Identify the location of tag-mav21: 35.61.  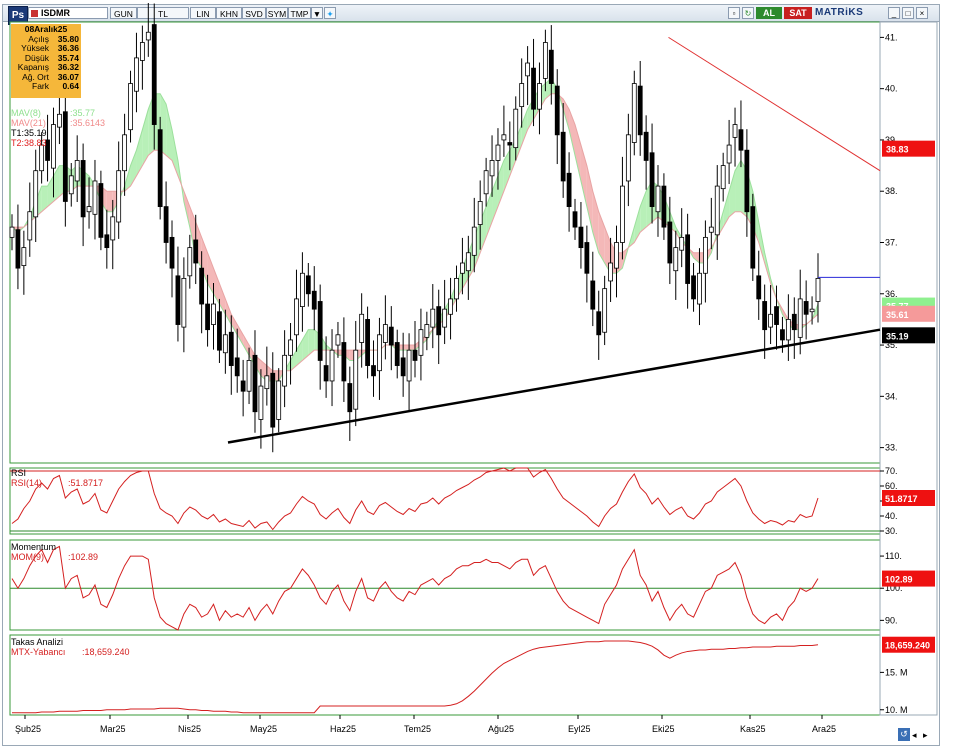
(897, 315).